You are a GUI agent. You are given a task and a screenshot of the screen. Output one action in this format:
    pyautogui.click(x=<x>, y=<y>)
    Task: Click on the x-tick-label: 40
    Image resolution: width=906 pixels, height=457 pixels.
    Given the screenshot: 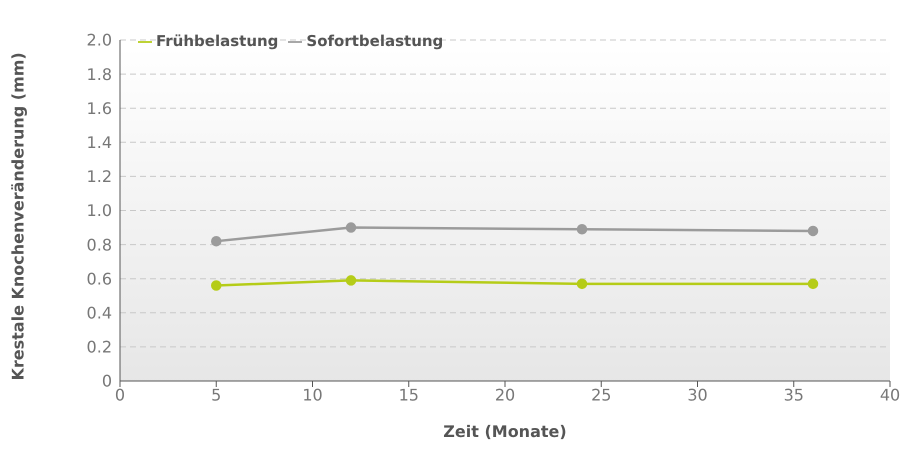 What is the action you would take?
    pyautogui.click(x=890, y=394)
    